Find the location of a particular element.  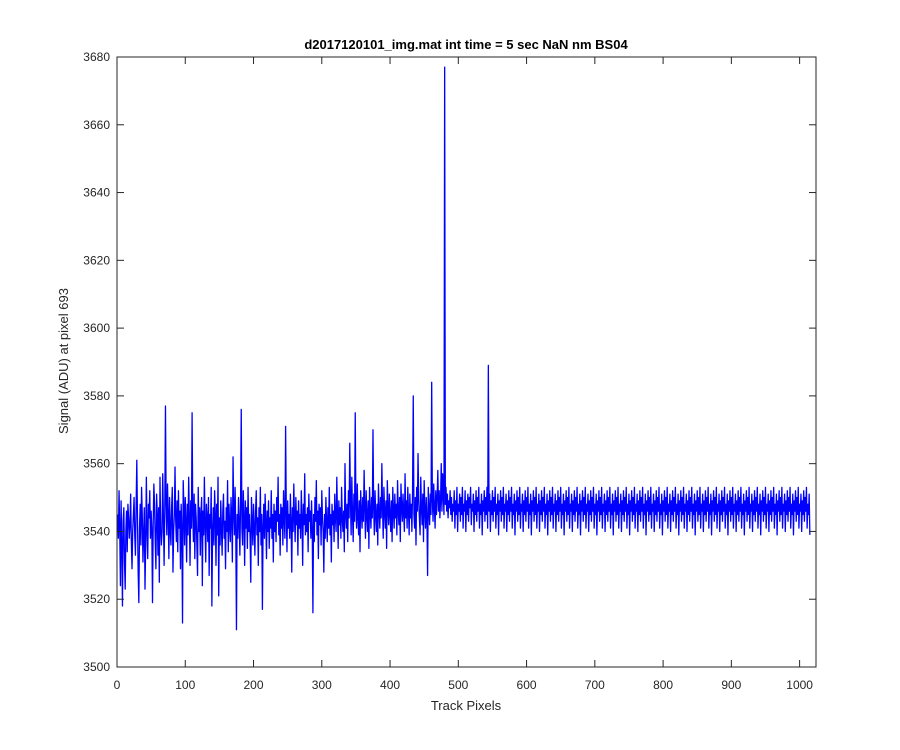

x-axis-label: Track Pixels is located at coordinates (466, 705).